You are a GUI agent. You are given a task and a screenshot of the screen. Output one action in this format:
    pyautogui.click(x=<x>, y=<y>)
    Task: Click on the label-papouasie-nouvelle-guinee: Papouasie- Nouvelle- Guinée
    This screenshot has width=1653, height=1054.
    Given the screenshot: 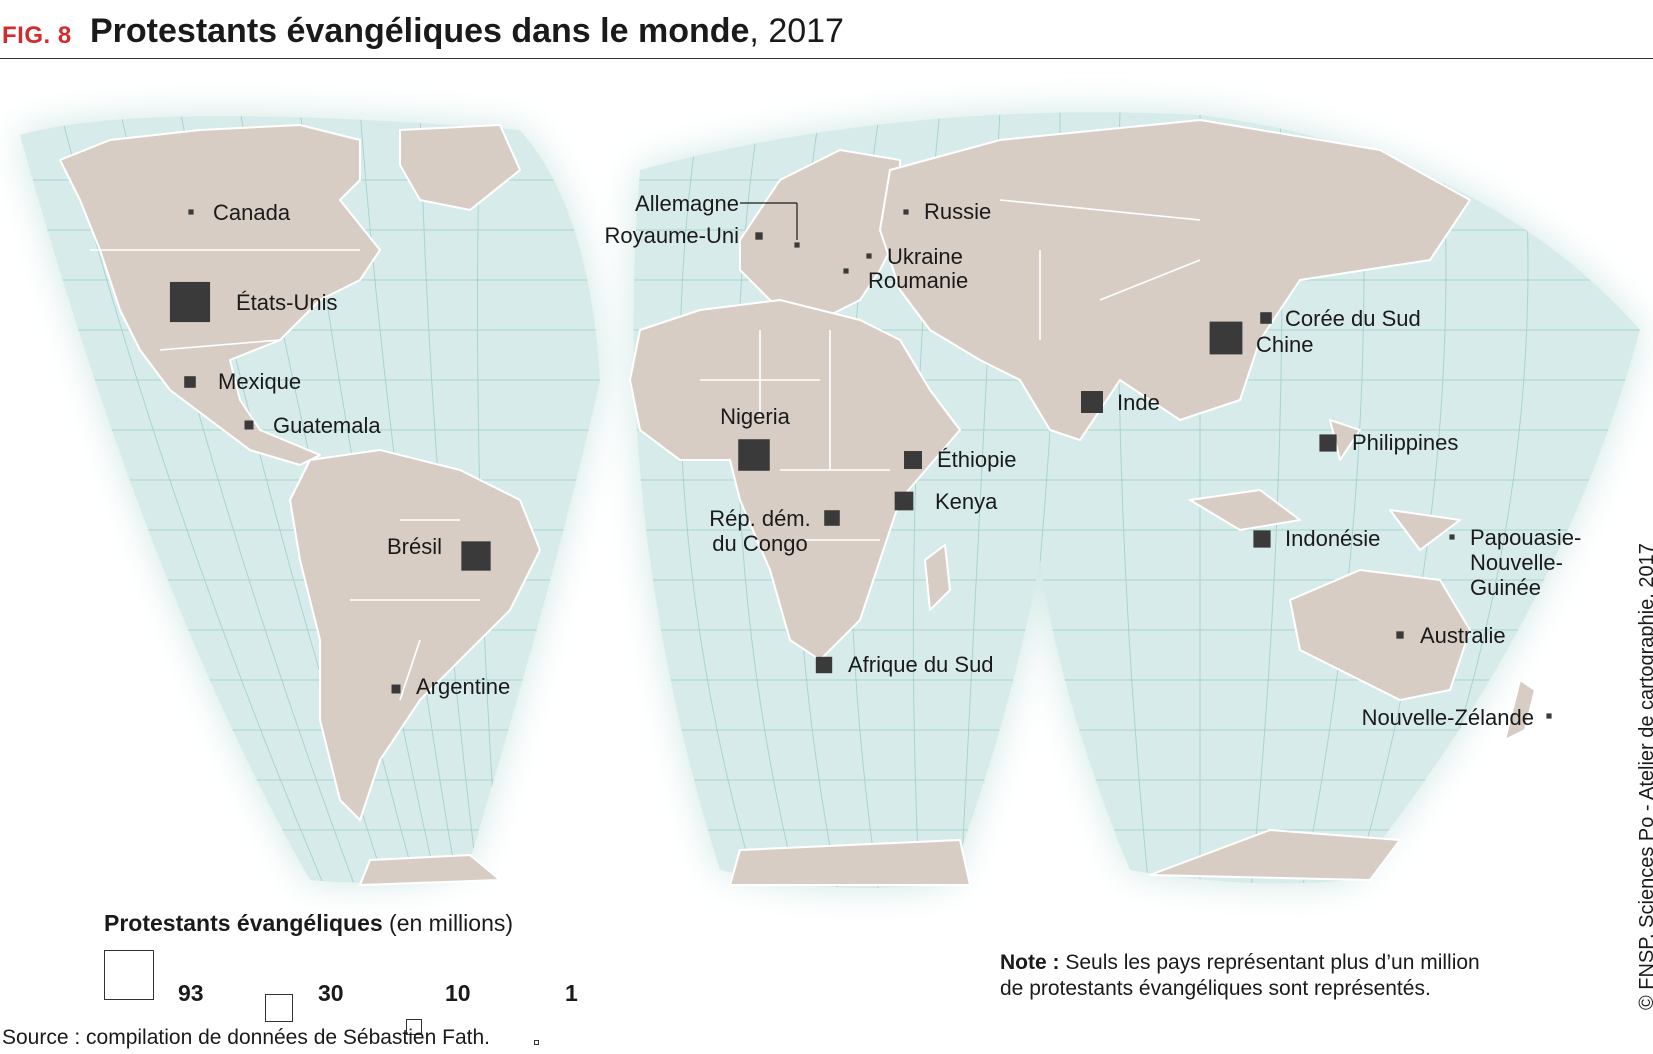 What is the action you would take?
    pyautogui.click(x=1526, y=562)
    